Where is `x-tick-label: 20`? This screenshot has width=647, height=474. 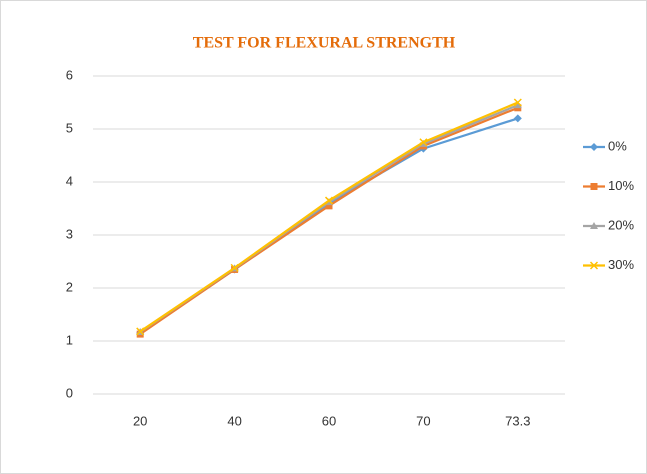
x-tick-label: 20 is located at coordinates (140, 420).